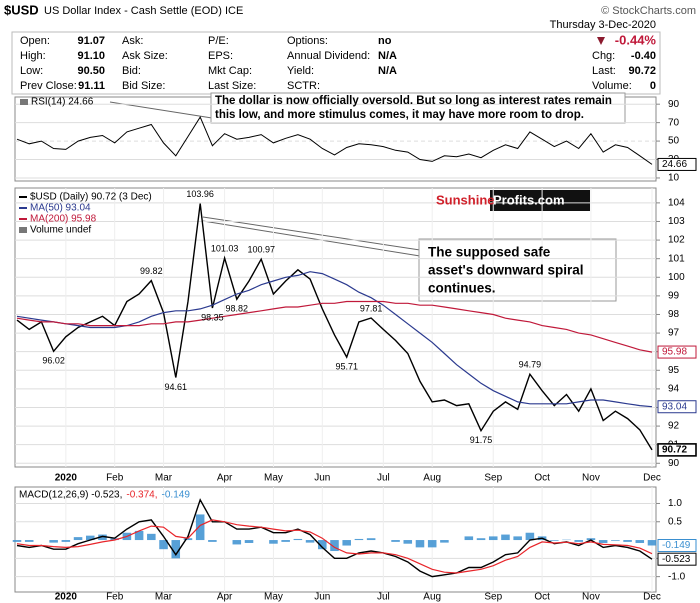 The height and width of the screenshot is (603, 700). Describe the element at coordinates (603, 25) in the screenshot. I see `quote-date: Thursday 3-Dec-2020` at that location.